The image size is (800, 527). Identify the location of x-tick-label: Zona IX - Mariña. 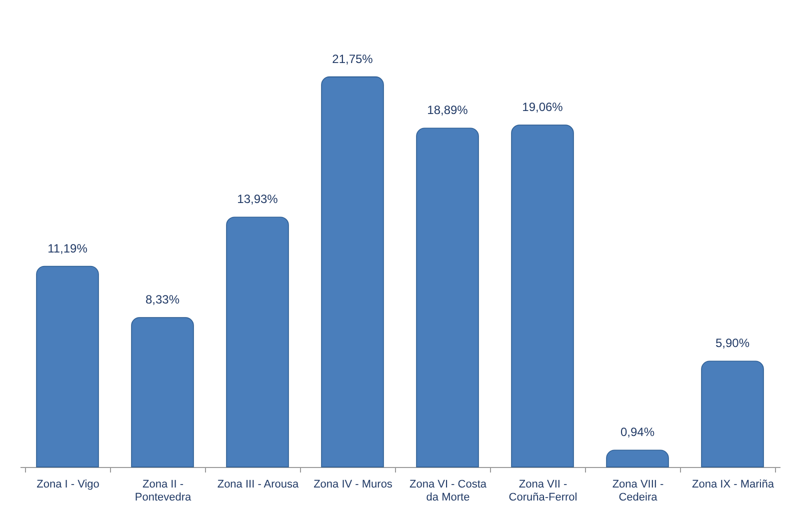
(733, 484).